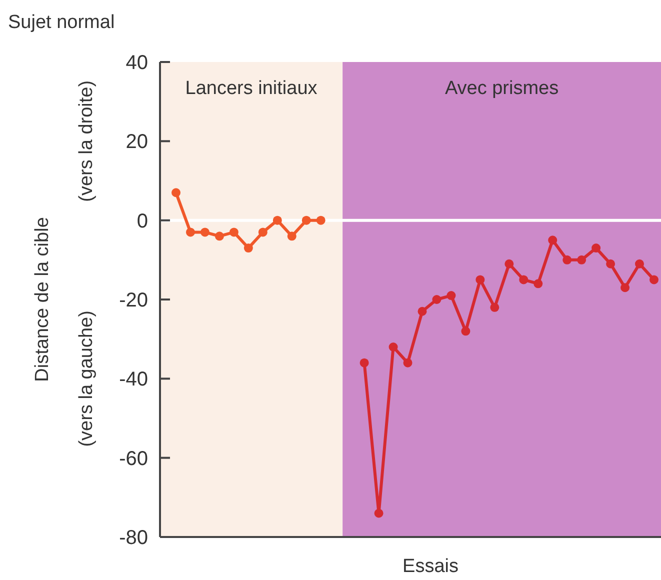 The image size is (661, 580). What do you see at coordinates (501, 88) in the screenshot?
I see `annotation: Avec prismes` at bounding box center [501, 88].